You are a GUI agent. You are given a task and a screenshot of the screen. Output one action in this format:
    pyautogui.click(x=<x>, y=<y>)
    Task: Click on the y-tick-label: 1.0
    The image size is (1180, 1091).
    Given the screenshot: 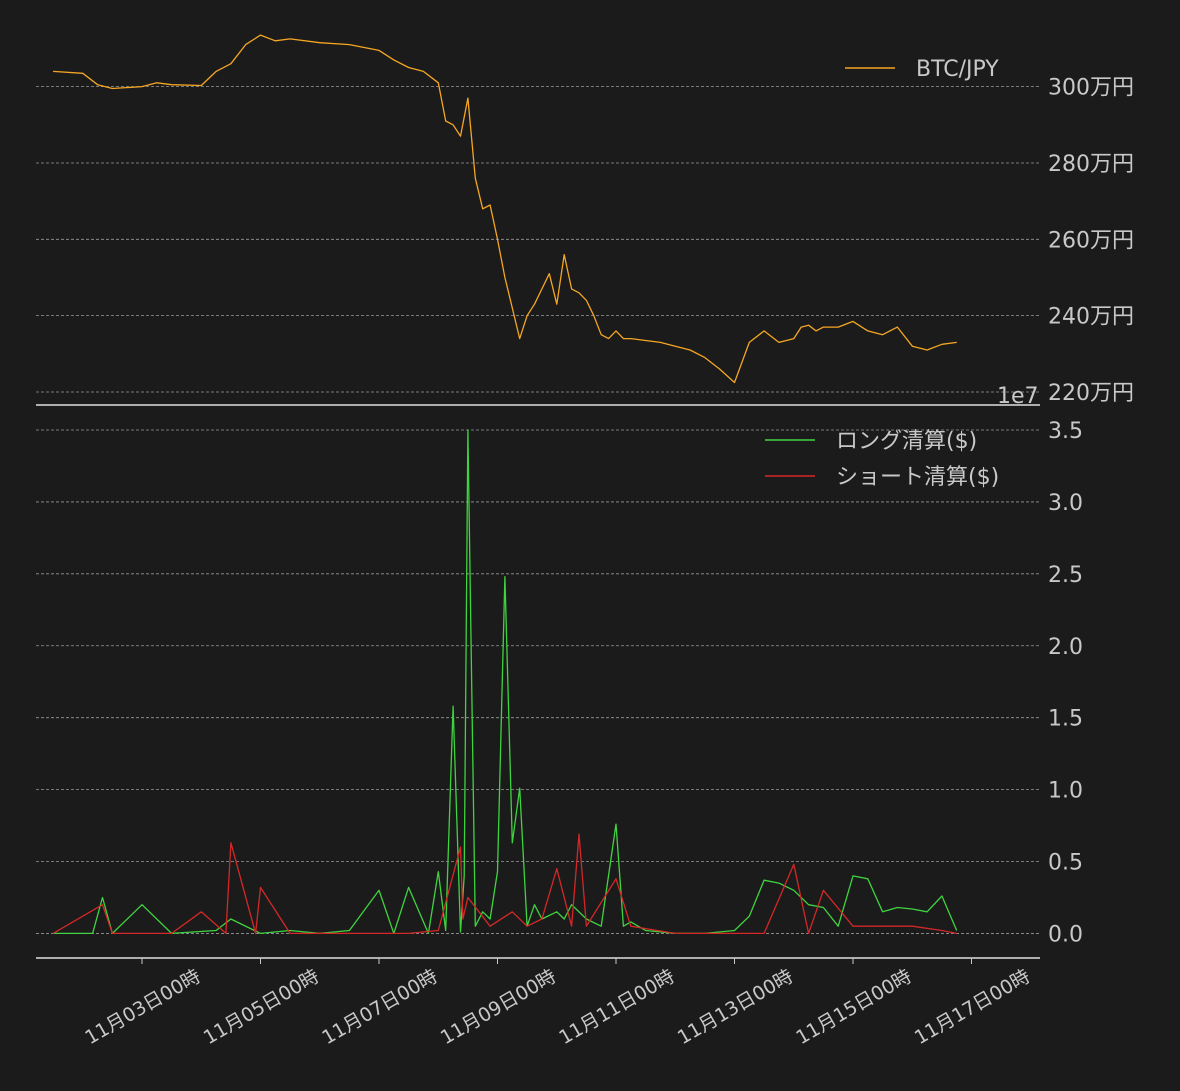 What is the action you would take?
    pyautogui.click(x=1065, y=791)
    